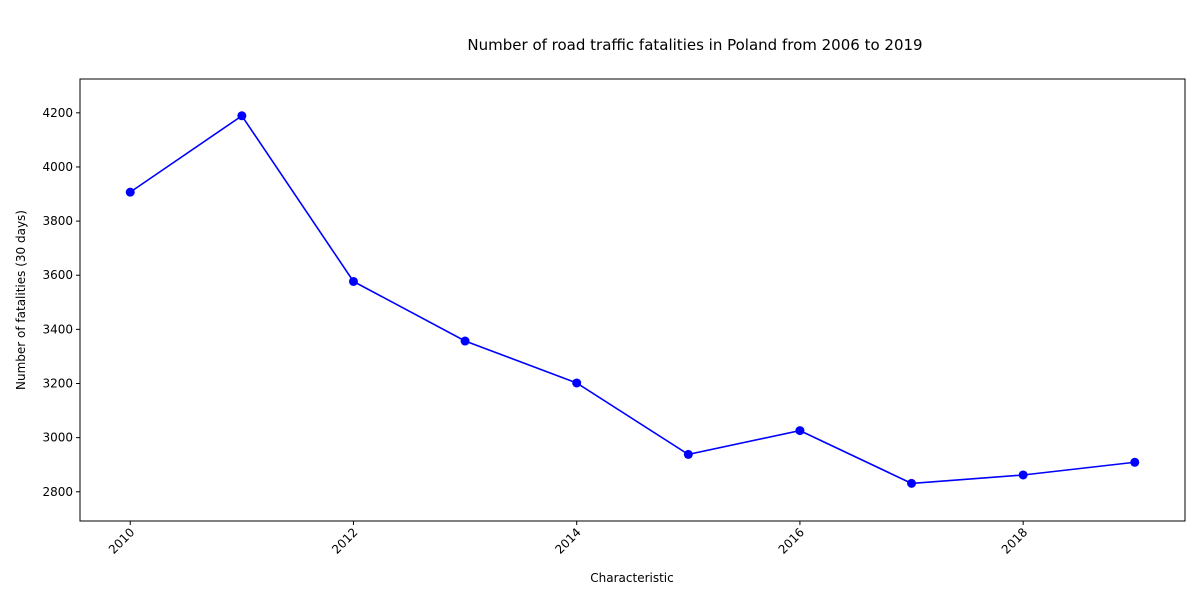  Describe the element at coordinates (21, 300) in the screenshot. I see `y-axis-label: Number of fatalities (30 days)` at that location.